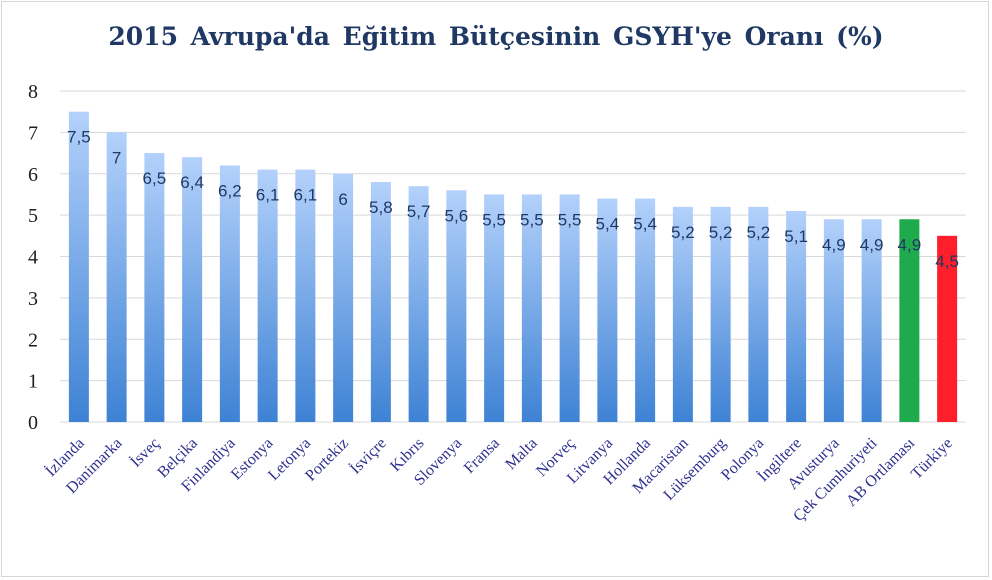 The width and height of the screenshot is (992, 580). What do you see at coordinates (79, 137) in the screenshot?
I see `data-label: 7,5` at bounding box center [79, 137].